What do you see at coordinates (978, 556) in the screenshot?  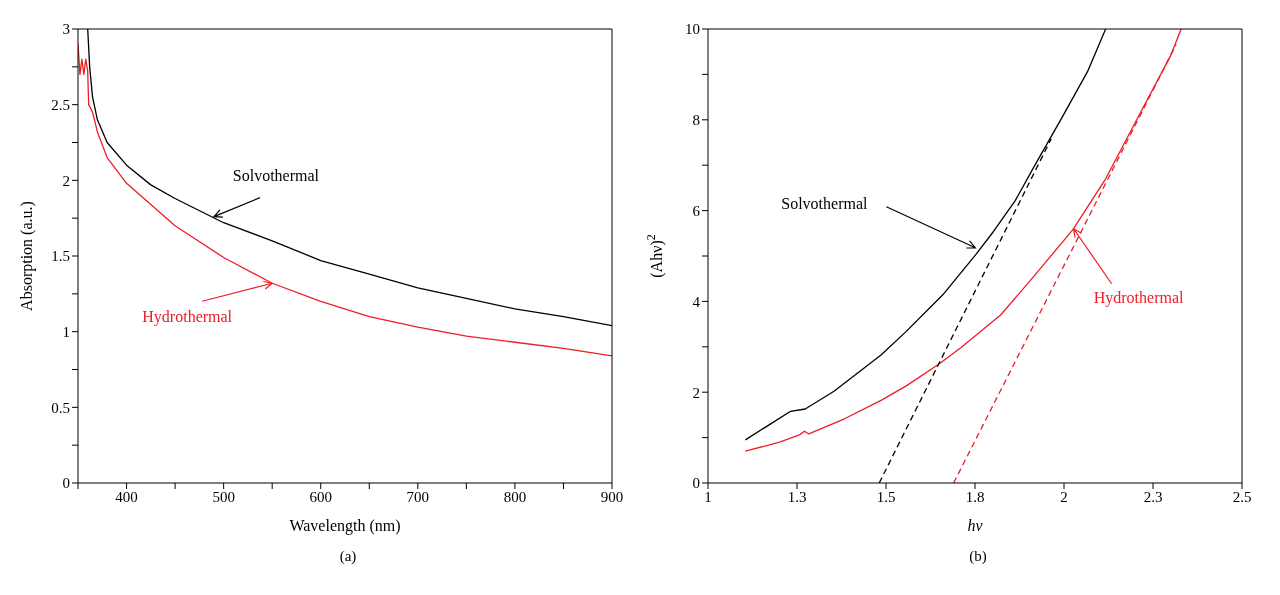 I see `text: (b)` at bounding box center [978, 556].